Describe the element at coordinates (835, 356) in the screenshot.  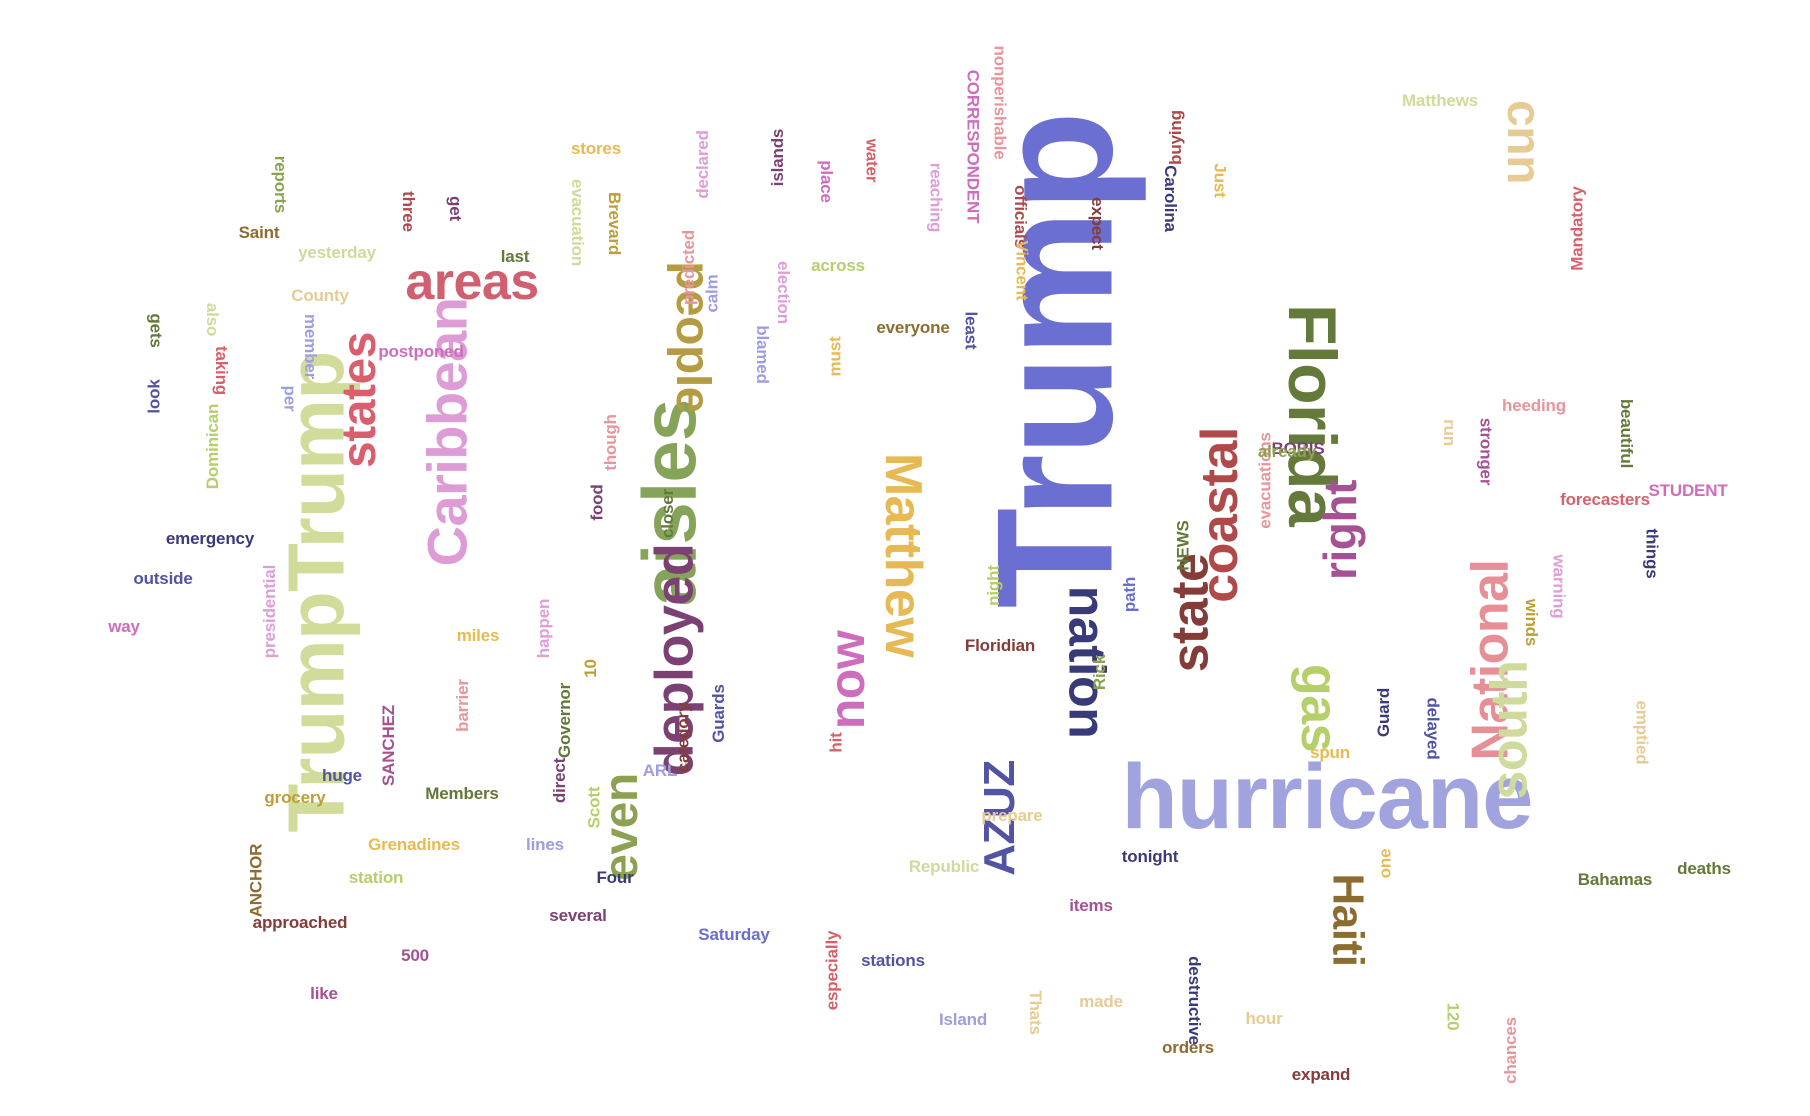
I see `word: must` at that location.